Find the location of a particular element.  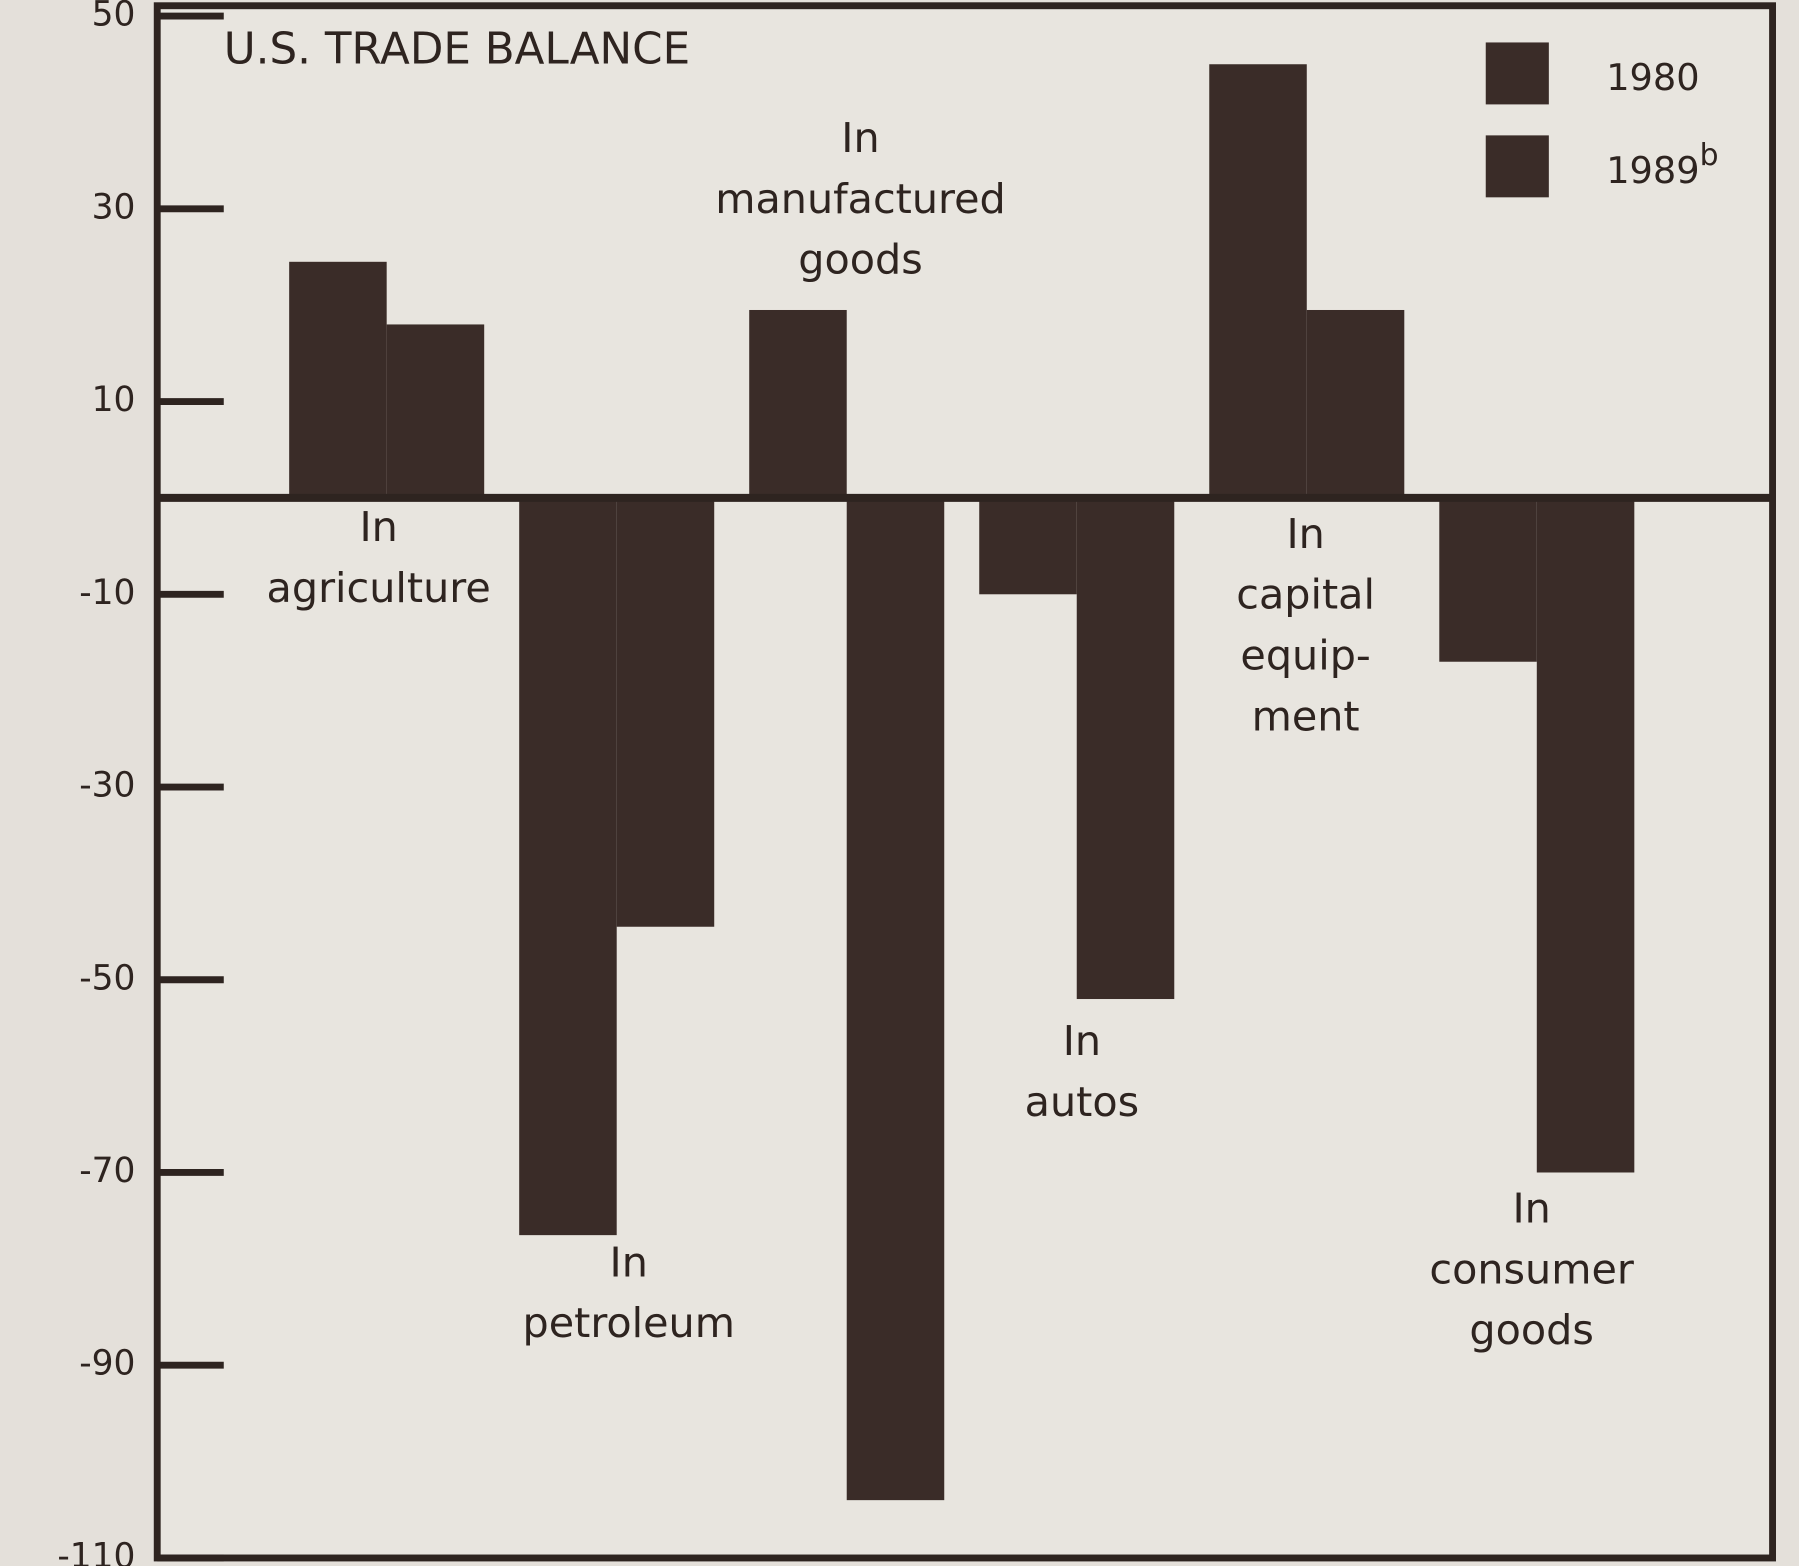

legend-label: 1980 is located at coordinates (1652, 77).